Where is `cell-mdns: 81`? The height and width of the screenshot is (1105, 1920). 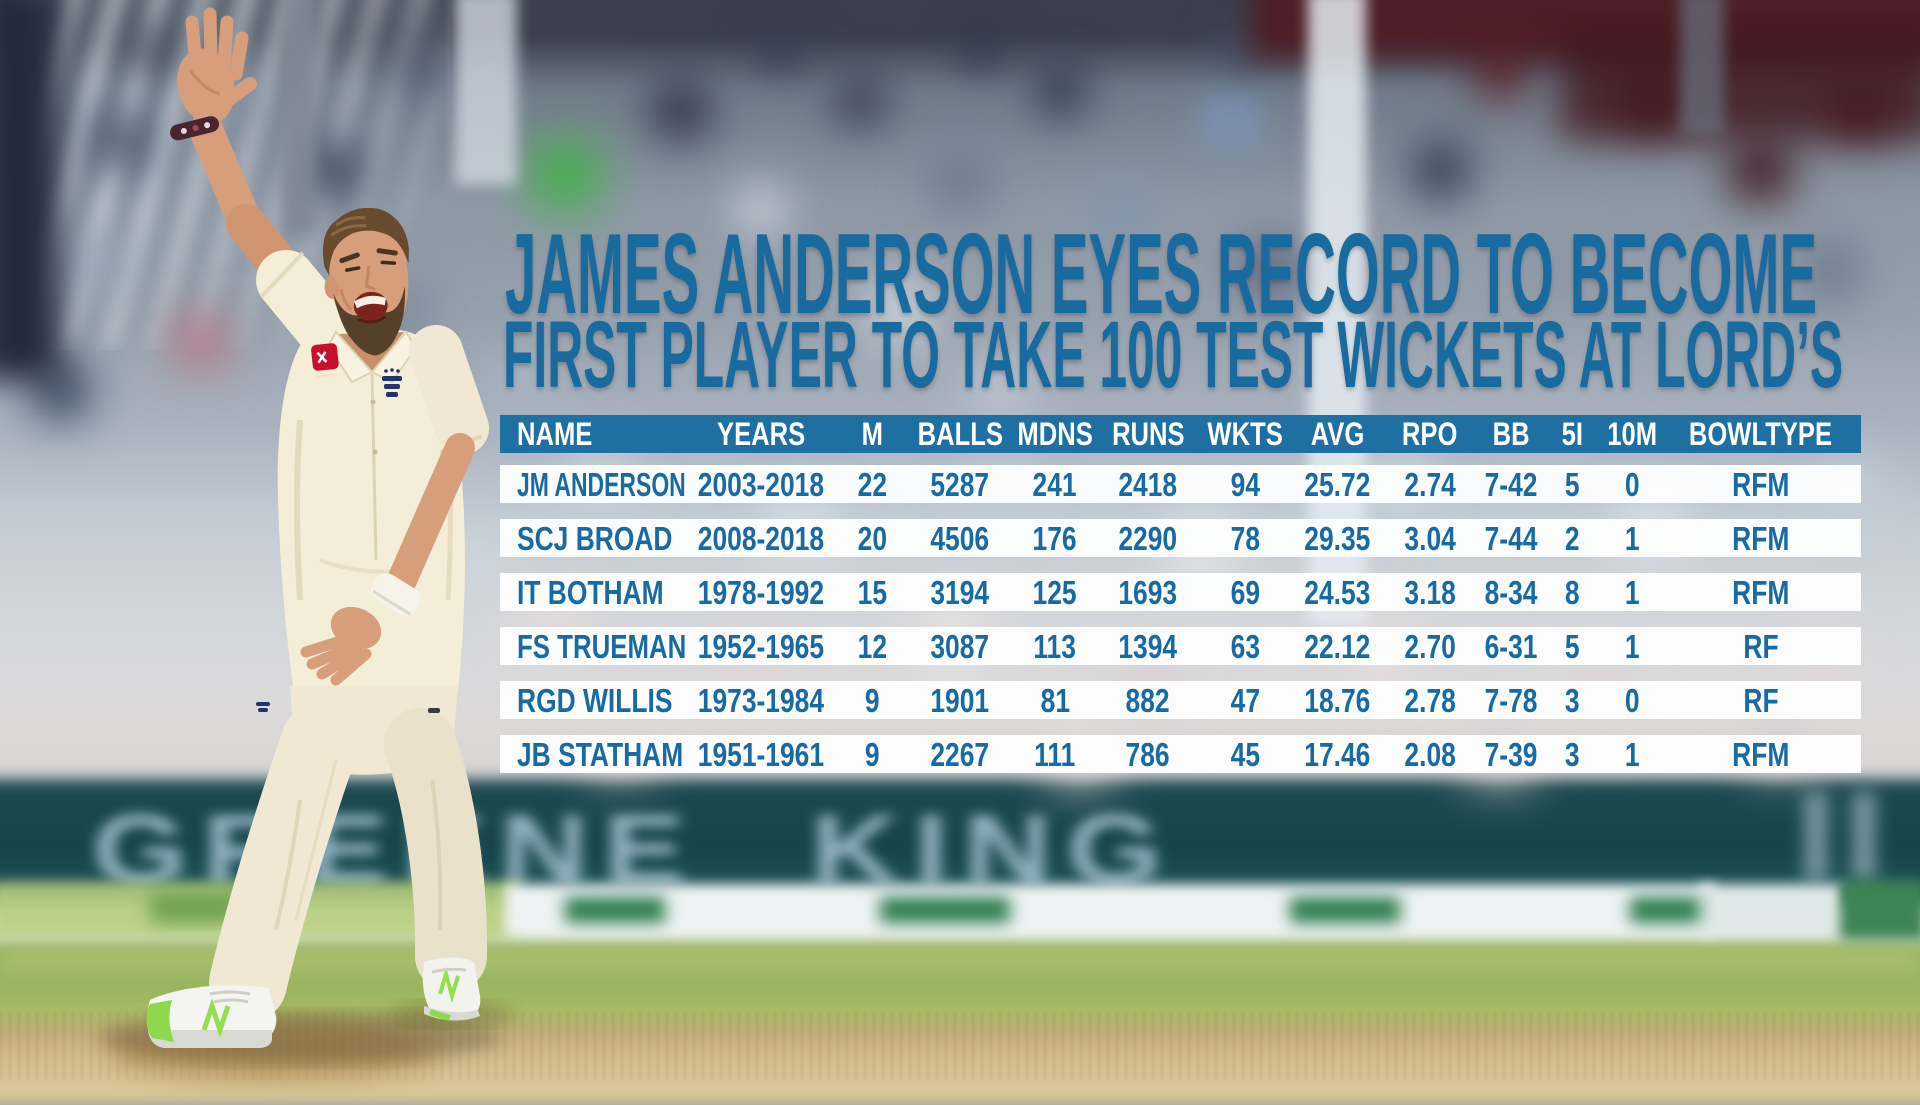
cell-mdns: 81 is located at coordinates (1055, 700).